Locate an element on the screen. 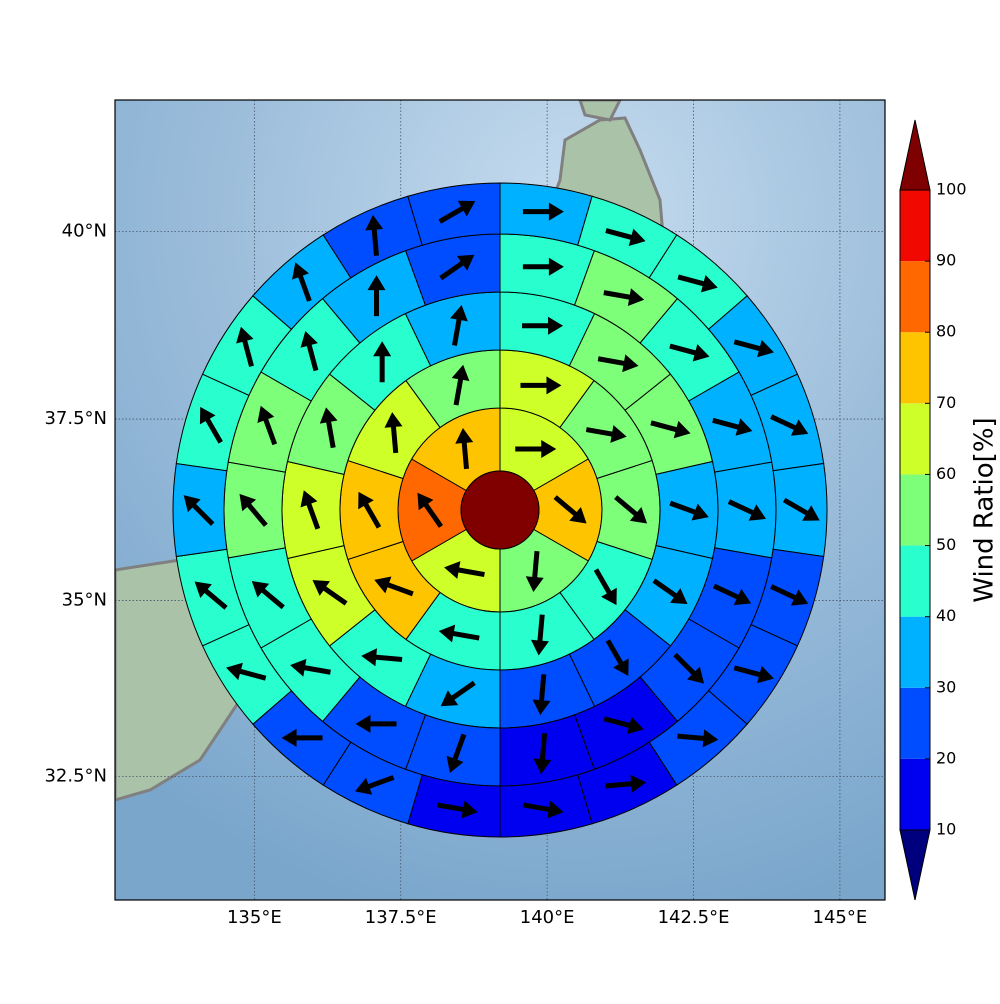 The image size is (1000, 1004). y-tick-label: 35°N is located at coordinates (84, 599).